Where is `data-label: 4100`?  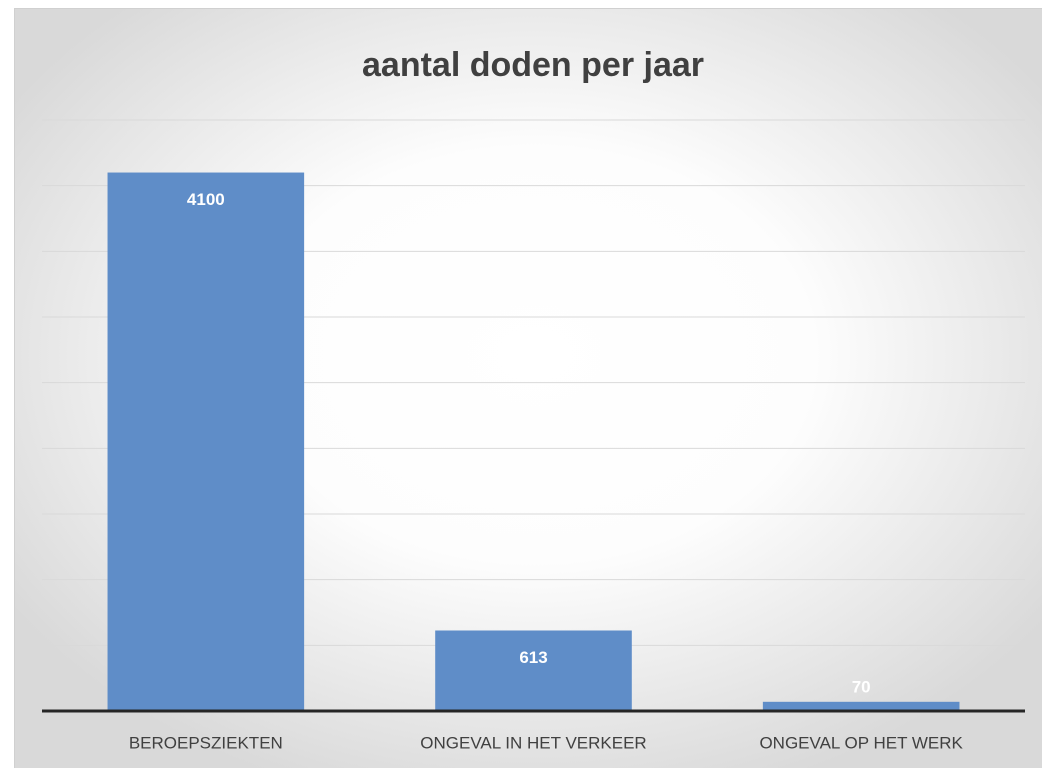 data-label: 4100 is located at coordinates (206, 199).